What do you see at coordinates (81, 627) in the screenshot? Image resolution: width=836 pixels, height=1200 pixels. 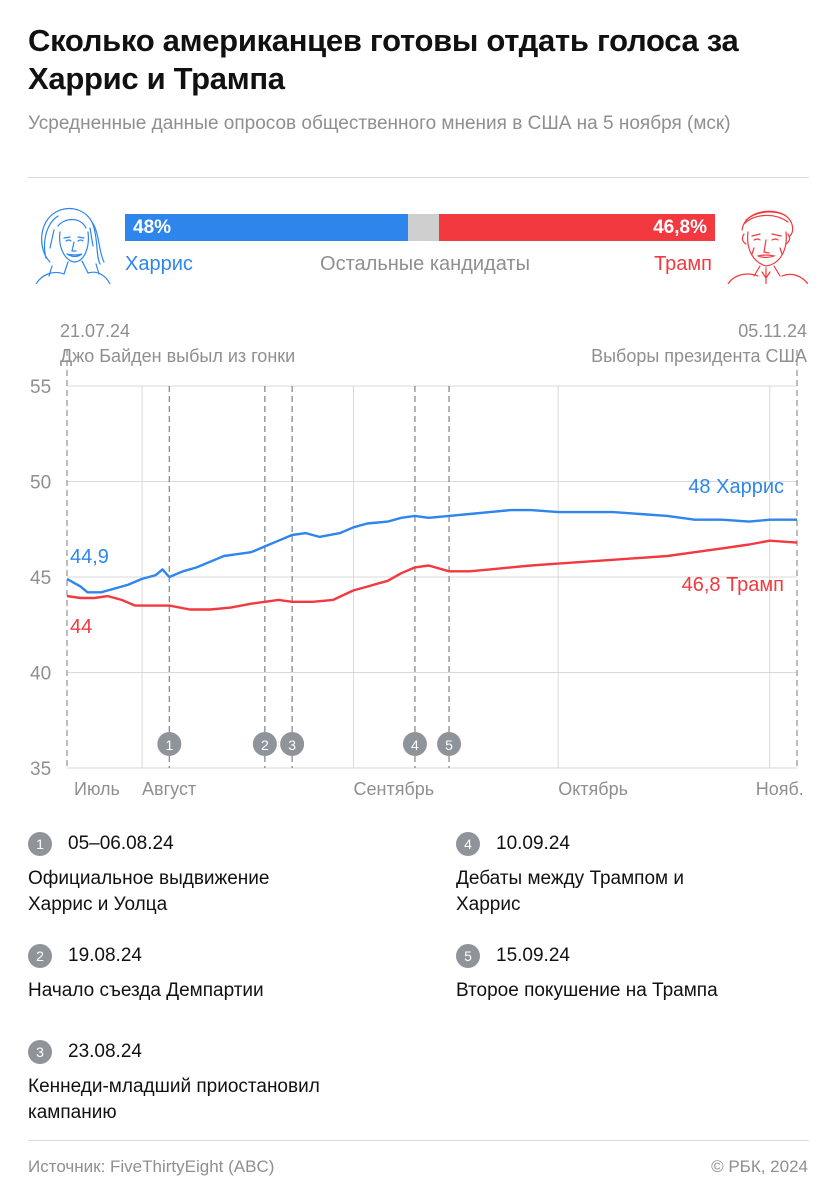 I see `trump-start-label: 44` at bounding box center [81, 627].